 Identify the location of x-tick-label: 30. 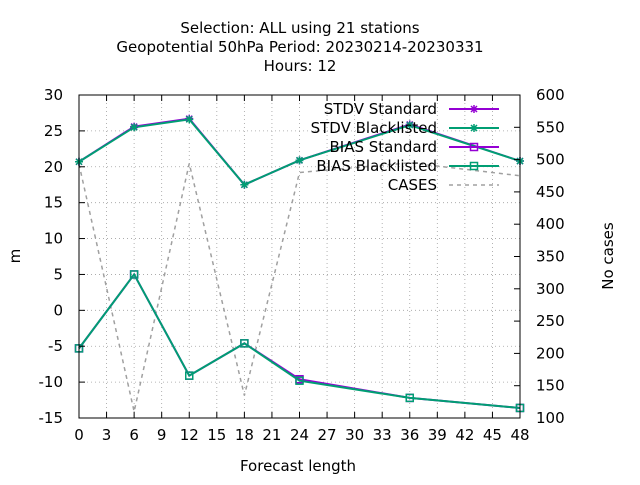
(354, 435).